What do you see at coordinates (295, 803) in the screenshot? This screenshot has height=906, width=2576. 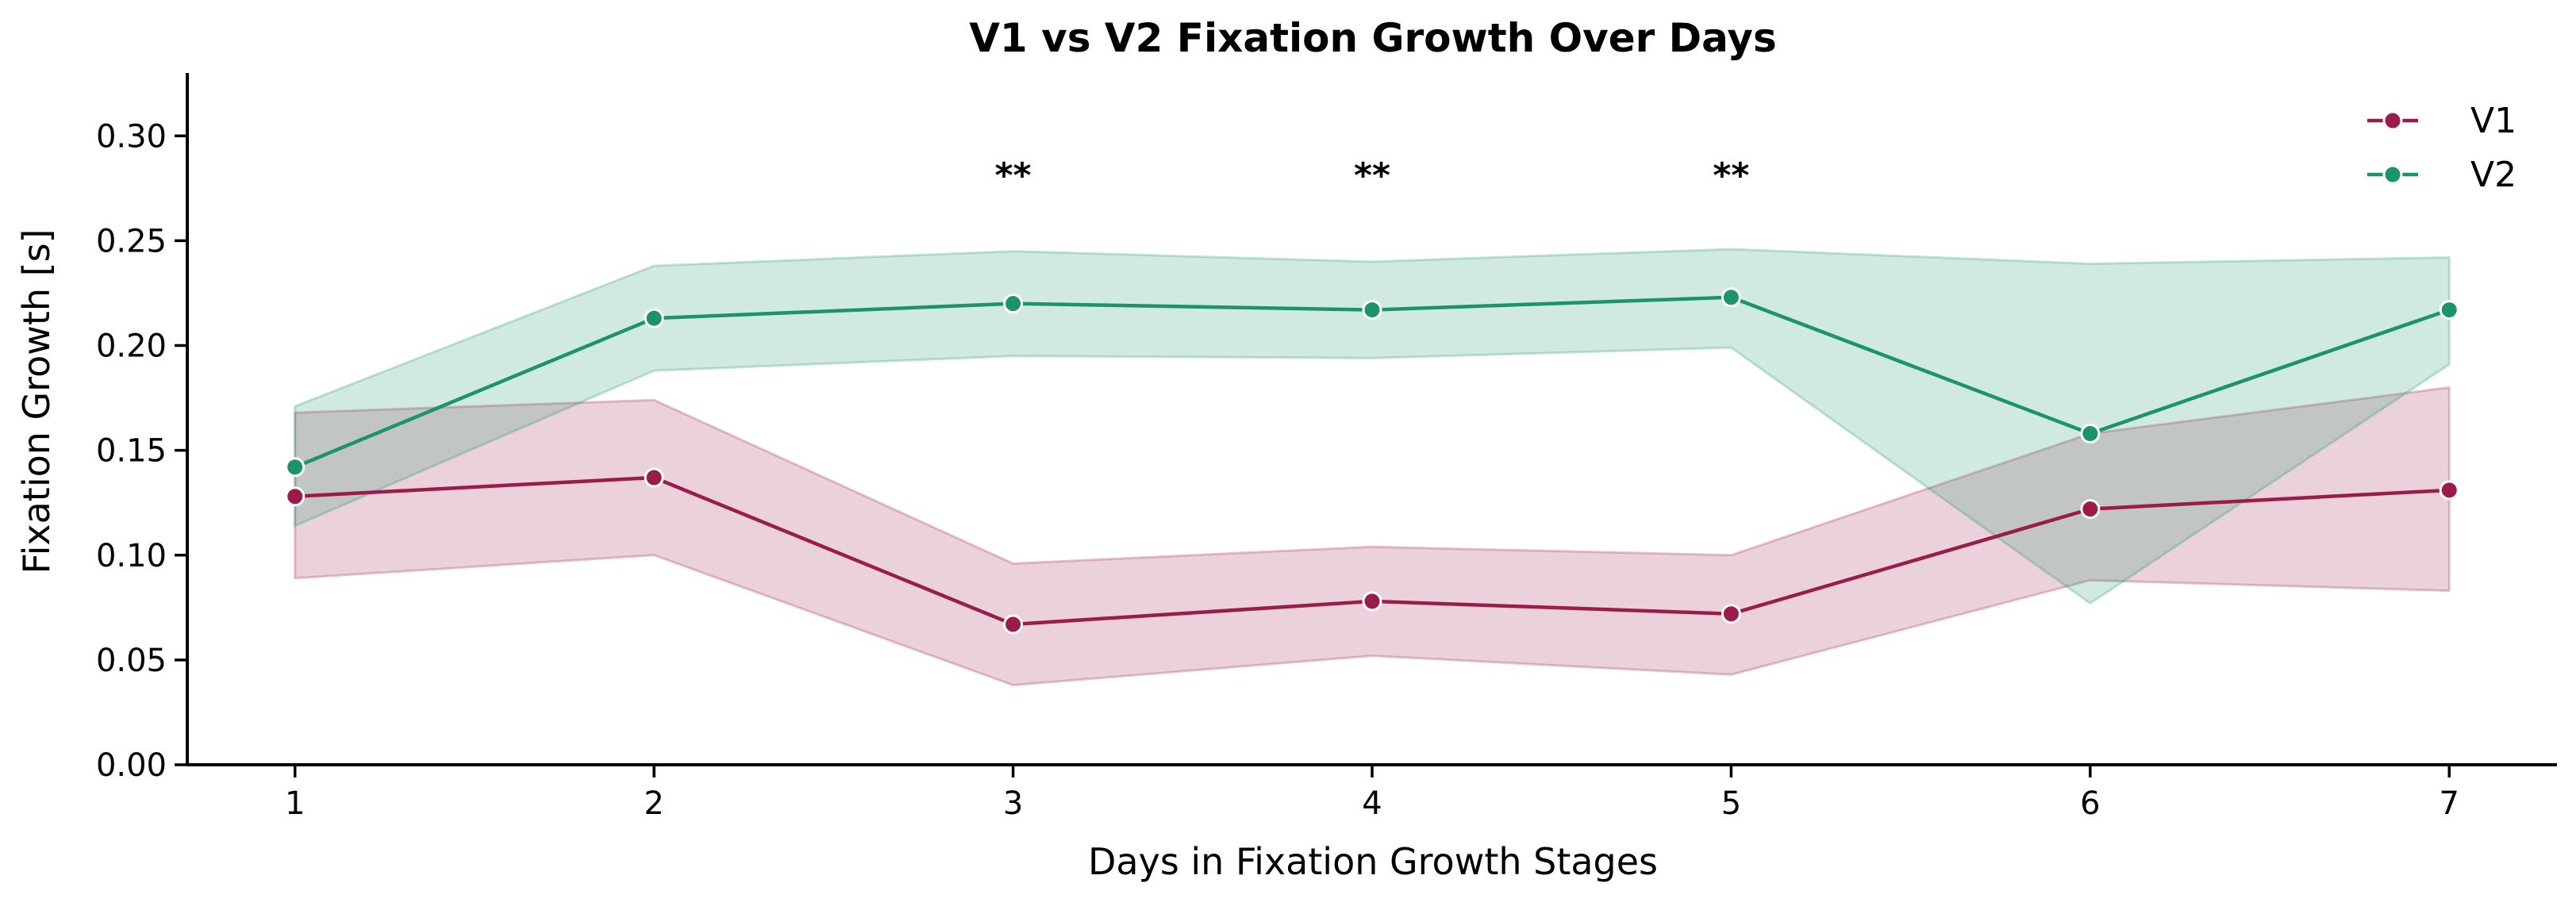 I see `x-tick-label: 1` at bounding box center [295, 803].